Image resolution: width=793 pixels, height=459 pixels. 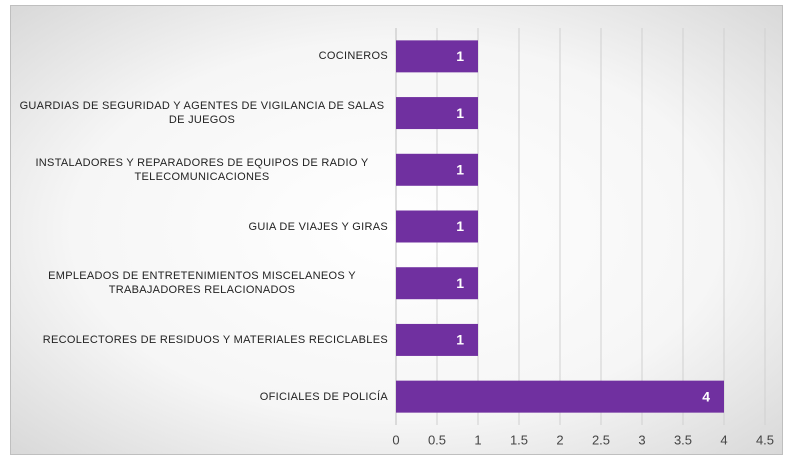 I want to click on data-label: 4, so click(x=706, y=396).